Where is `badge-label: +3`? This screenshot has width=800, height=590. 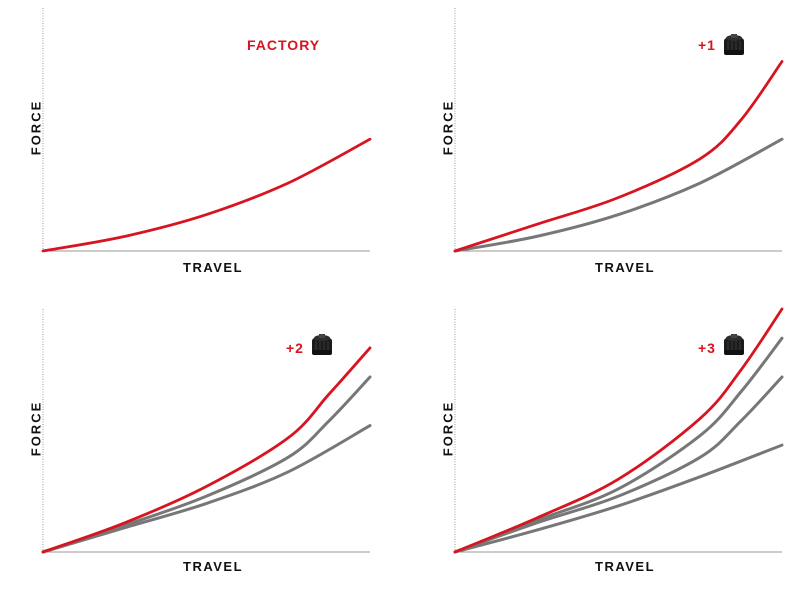 badge-label: +3 is located at coordinates (707, 348).